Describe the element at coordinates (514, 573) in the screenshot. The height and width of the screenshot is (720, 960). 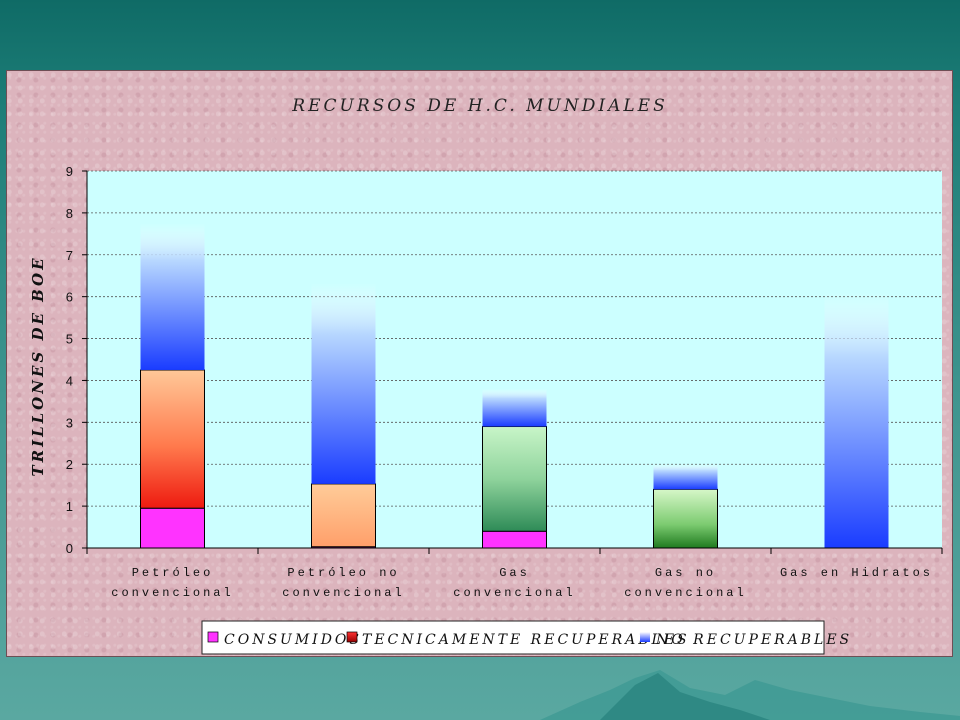
I see `x-tick-label: Gas` at that location.